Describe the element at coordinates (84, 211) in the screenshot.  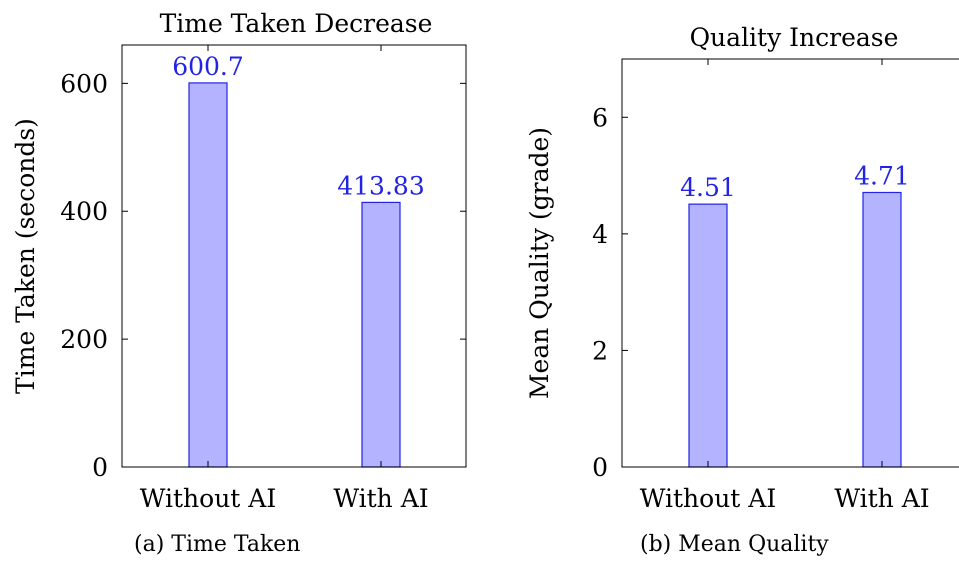
I see `y-tick-label: 400` at that location.